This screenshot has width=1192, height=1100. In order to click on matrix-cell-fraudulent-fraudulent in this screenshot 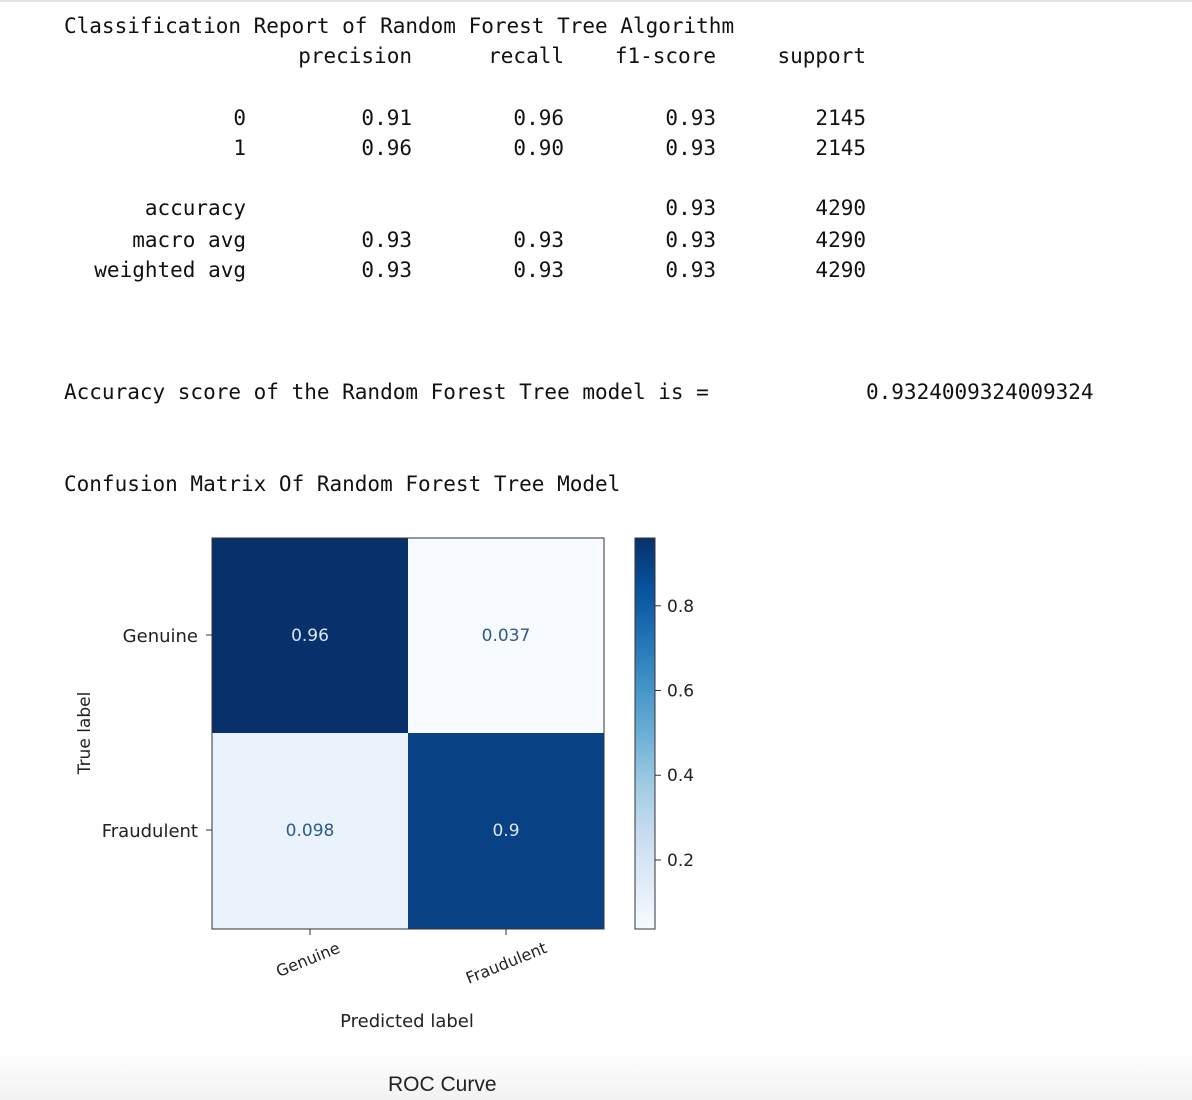, I will do `click(506, 831)`.